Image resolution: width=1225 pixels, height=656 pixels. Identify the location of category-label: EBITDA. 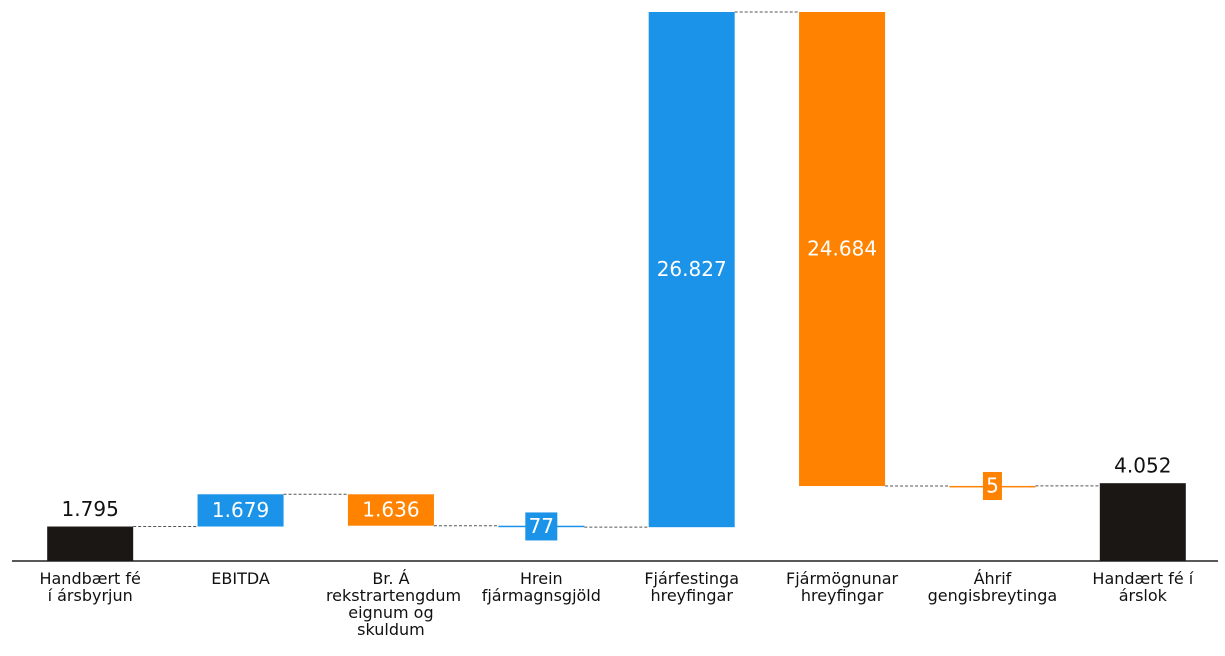
(240, 578).